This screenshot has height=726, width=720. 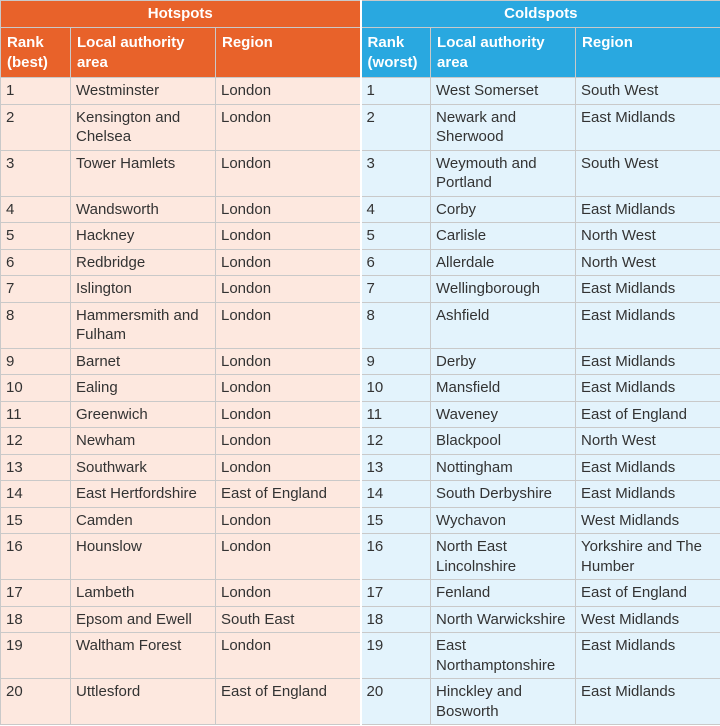 I want to click on cold-rank-cell: 4, so click(x=396, y=209).